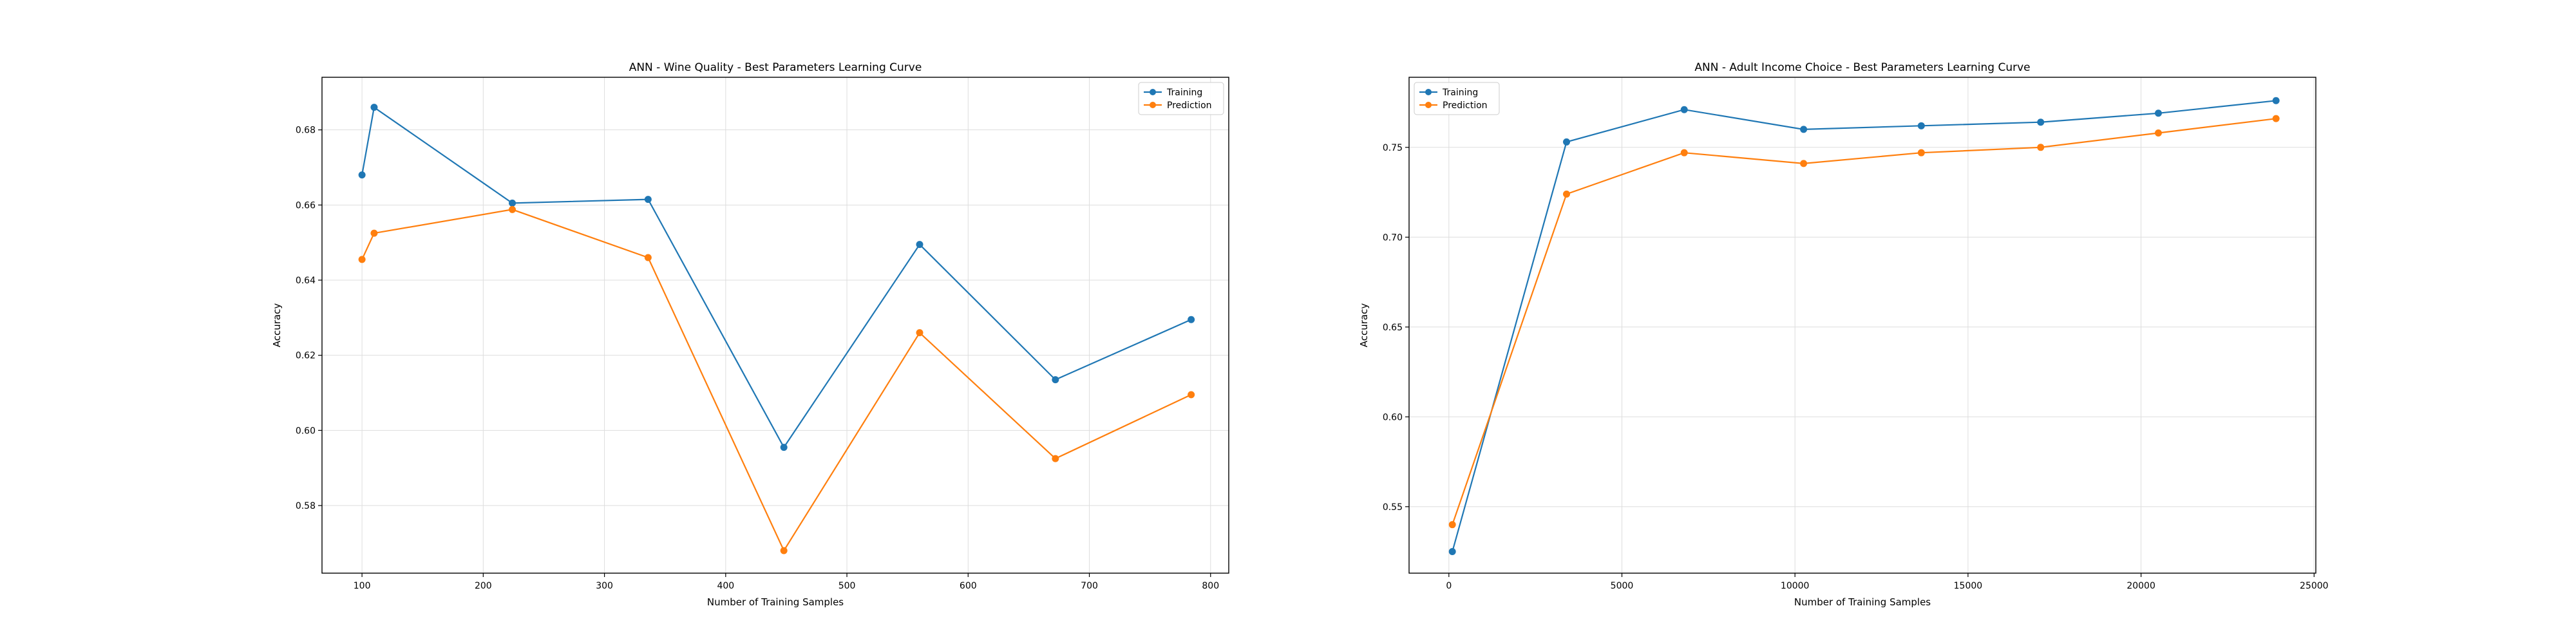 The image size is (2576, 644). Describe the element at coordinates (1795, 586) in the screenshot. I see `x-tick-label: 10000` at that location.